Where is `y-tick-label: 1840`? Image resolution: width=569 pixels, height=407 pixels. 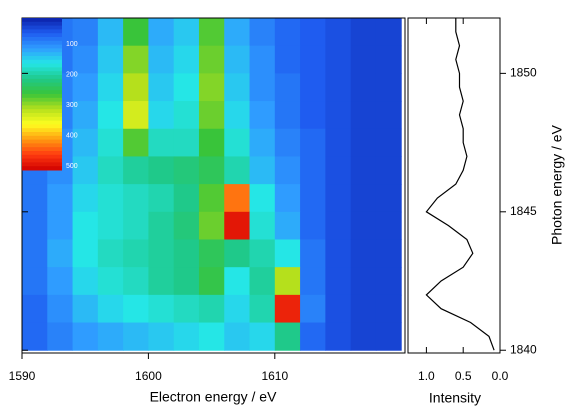
y-tick-label: 1840 is located at coordinates (523, 349).